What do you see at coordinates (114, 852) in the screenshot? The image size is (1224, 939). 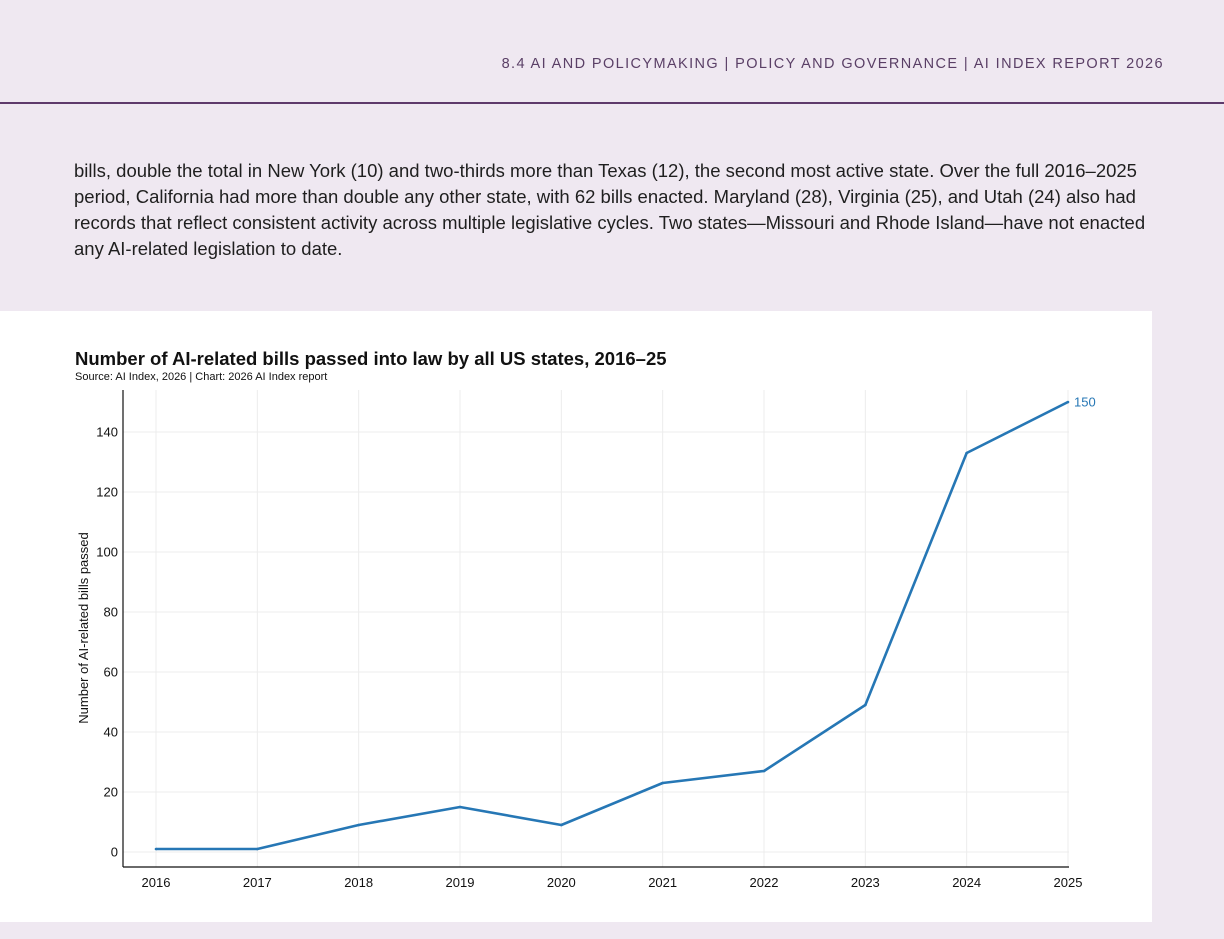 I see `y-tick-label: 0` at bounding box center [114, 852].